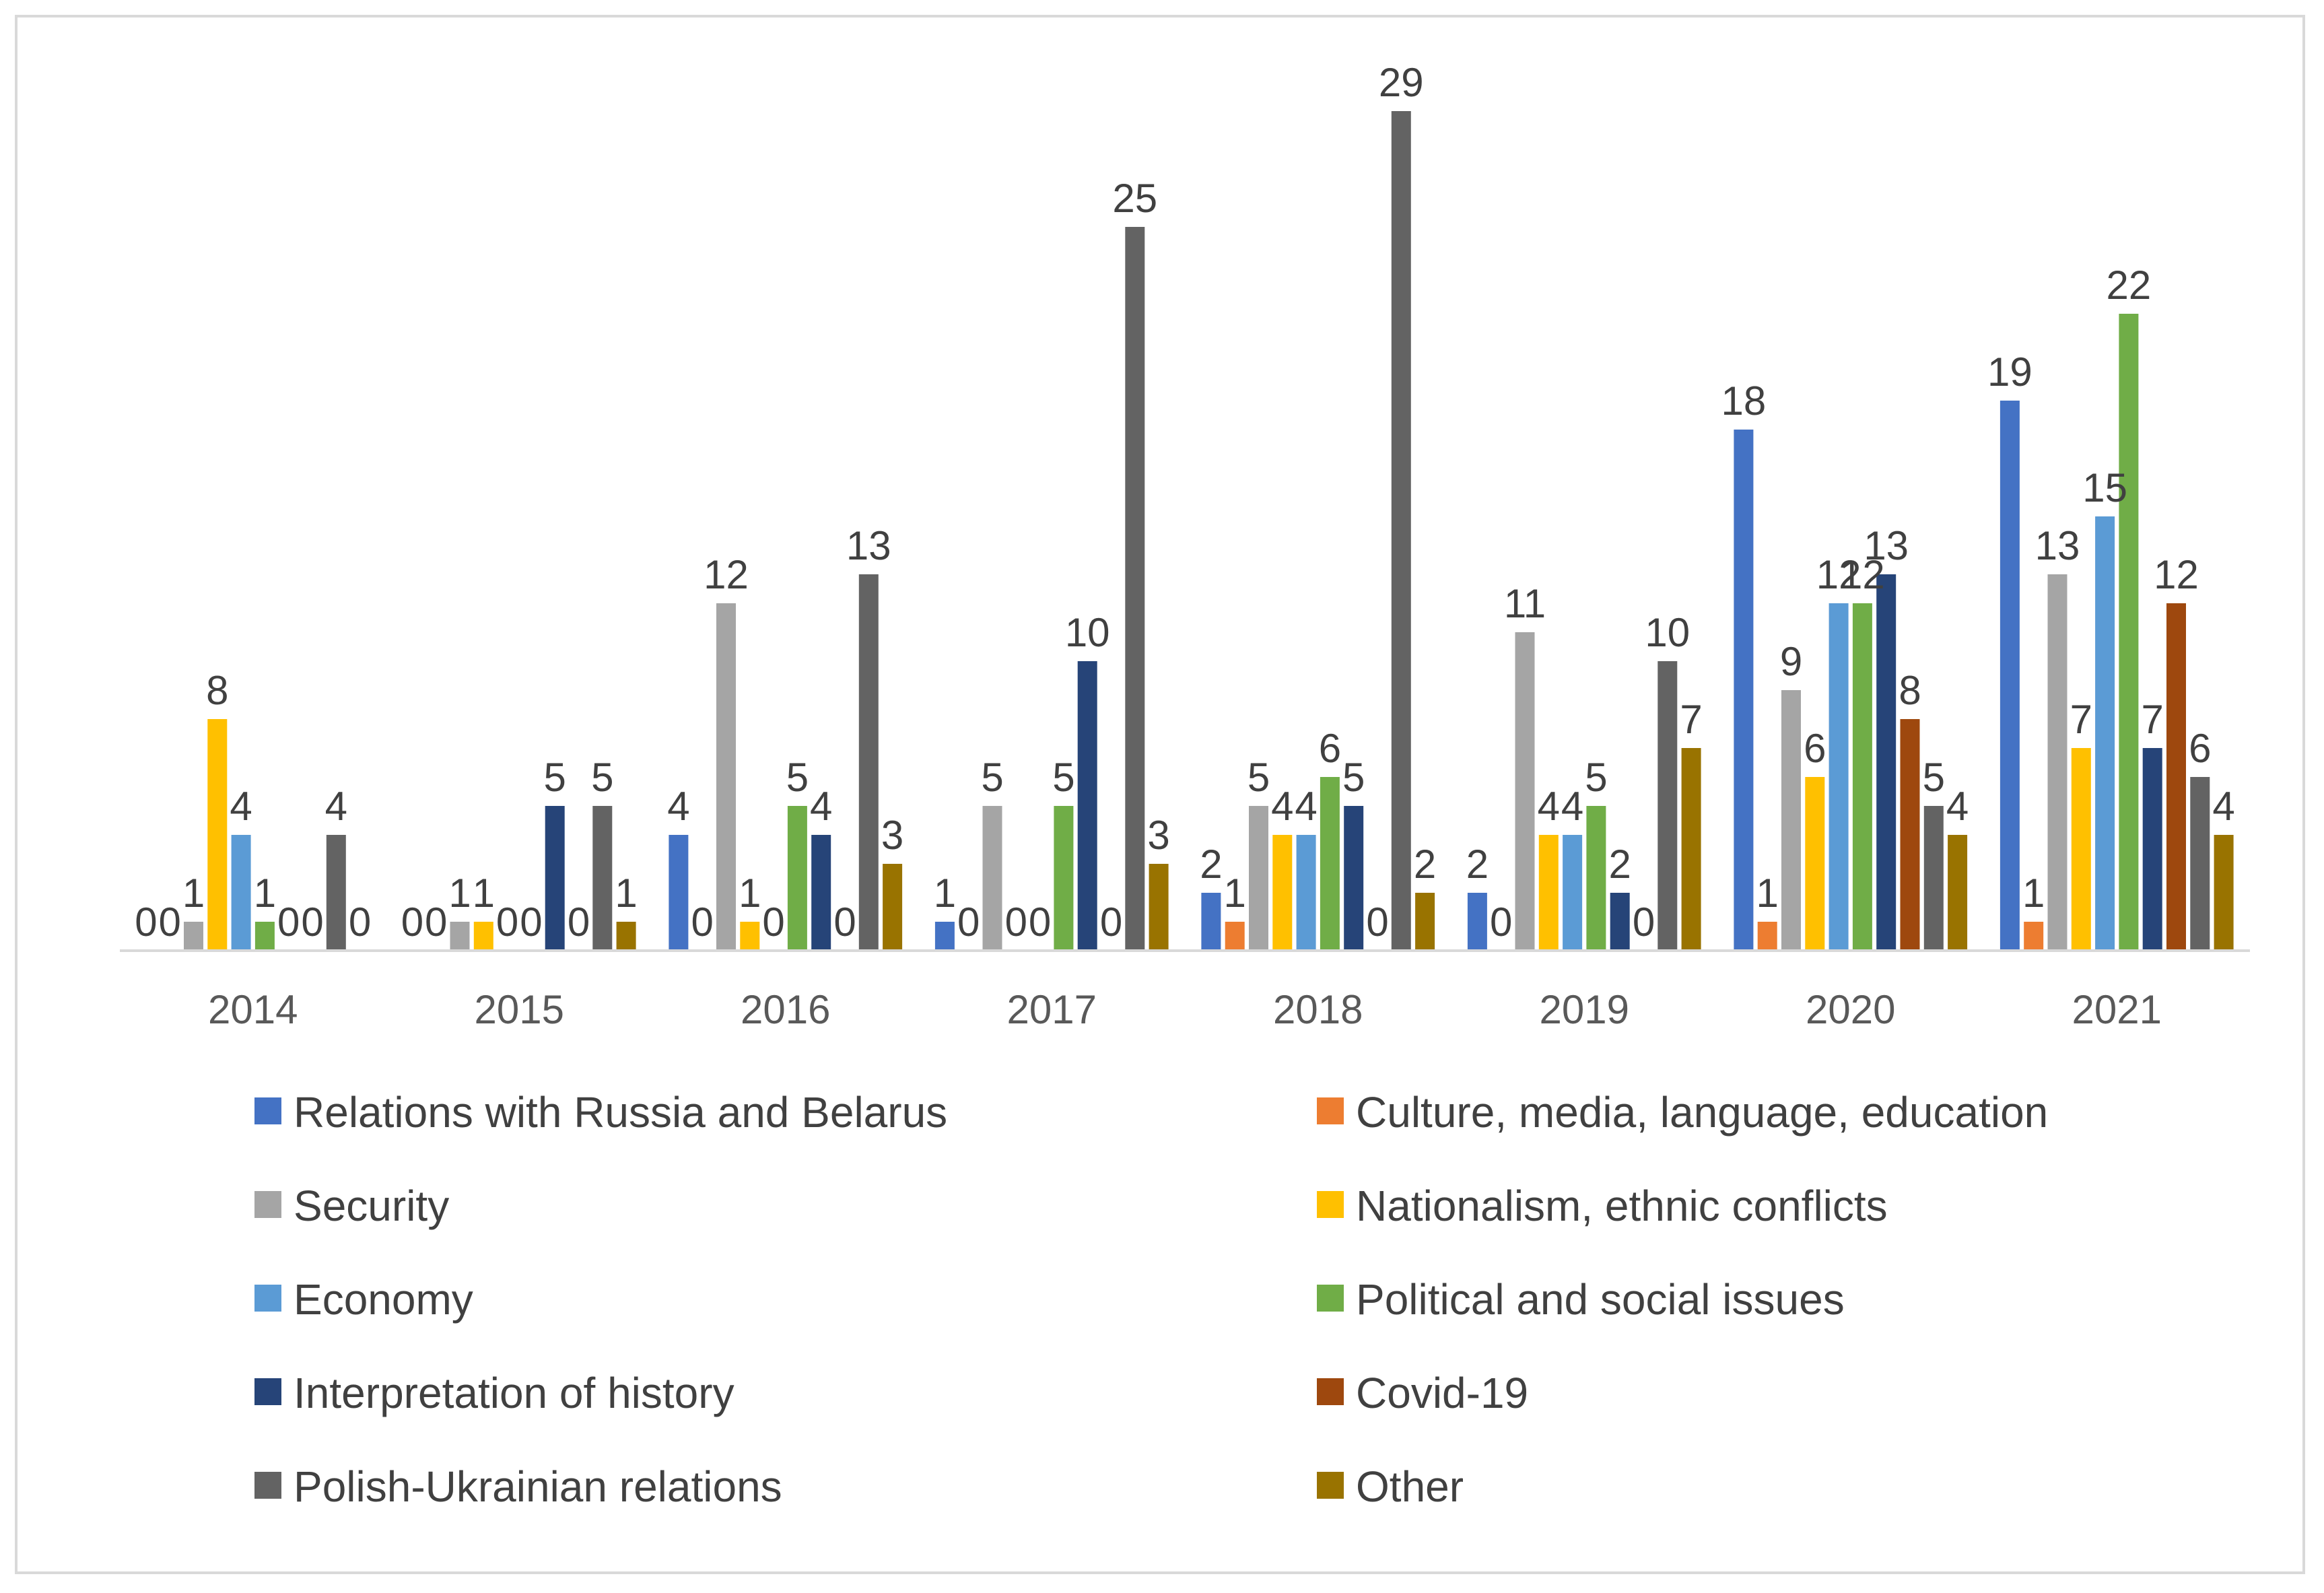 This screenshot has width=2324, height=1593. I want to click on data-label-2018-9: 29, so click(1401, 82).